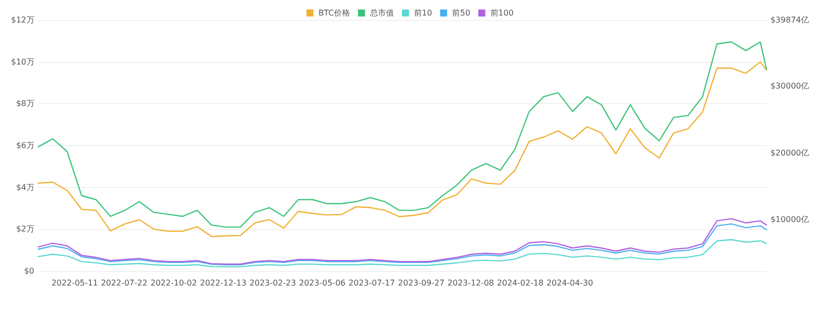 This screenshot has width=820, height=326. Describe the element at coordinates (25, 145) in the screenshot. I see `y-tick-label: $6万` at that location.